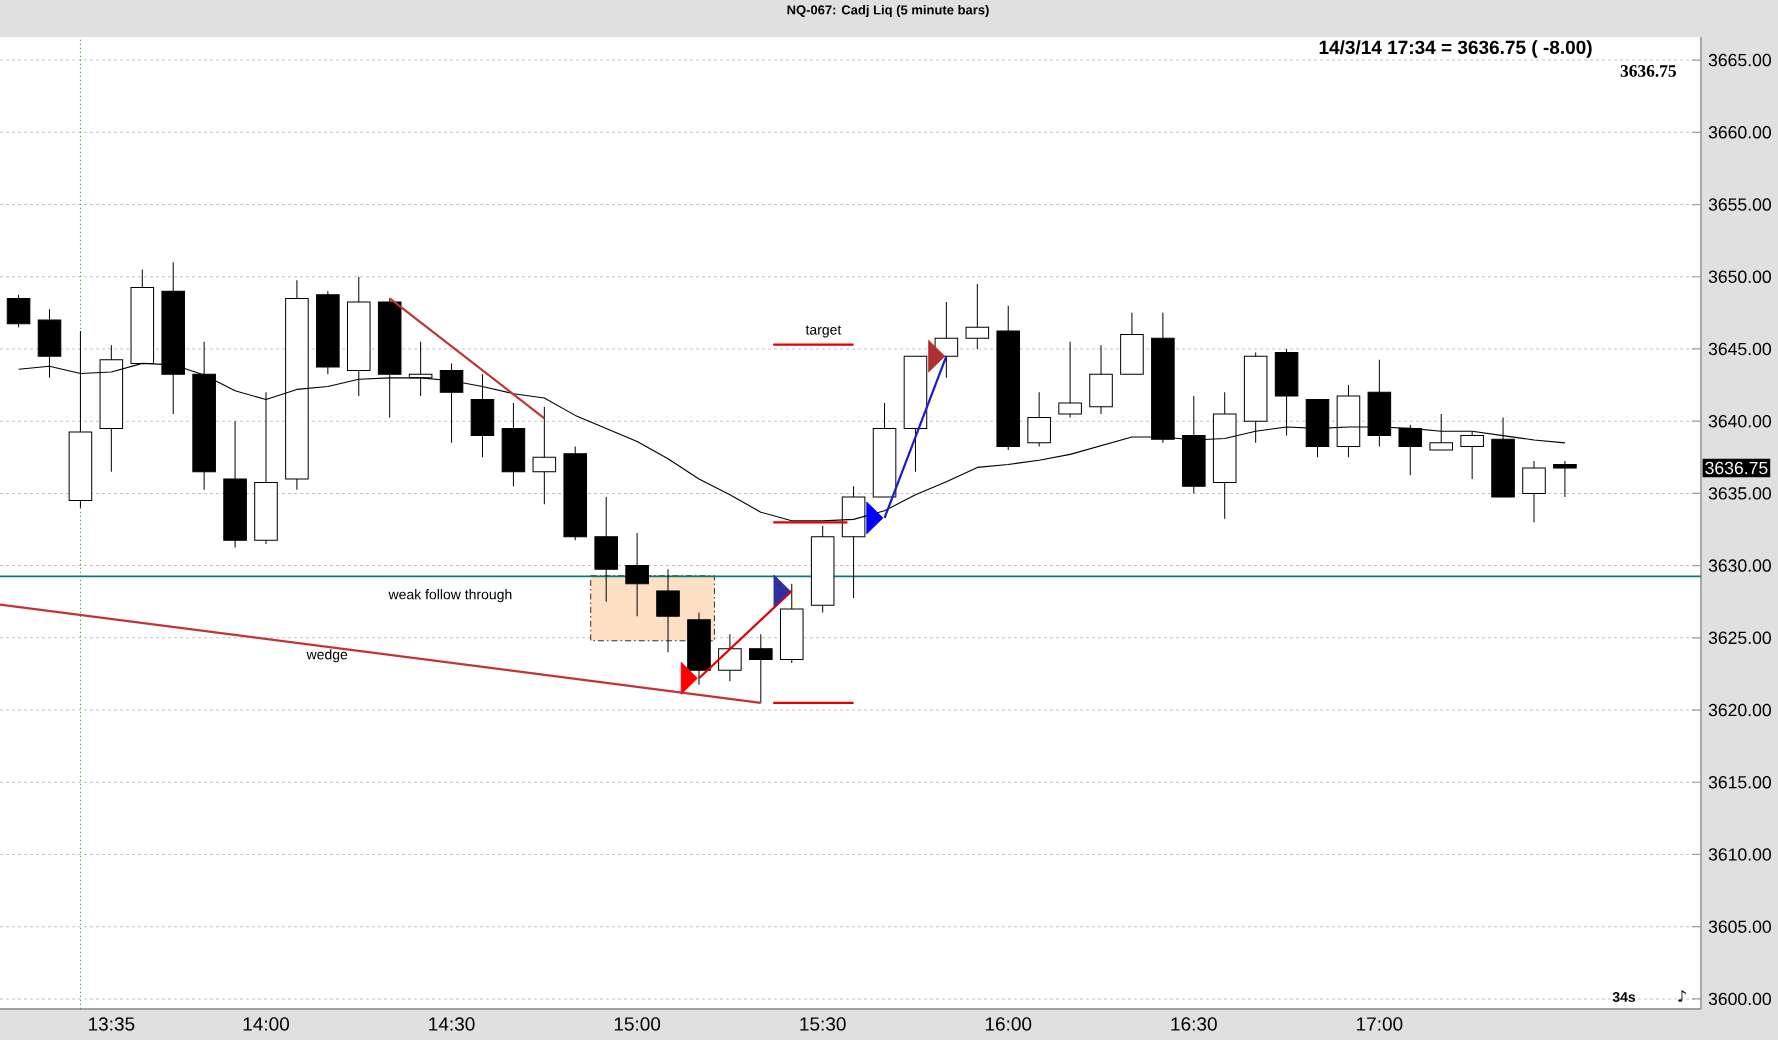  Describe the element at coordinates (327, 656) in the screenshot. I see `annotation: wedge` at that location.